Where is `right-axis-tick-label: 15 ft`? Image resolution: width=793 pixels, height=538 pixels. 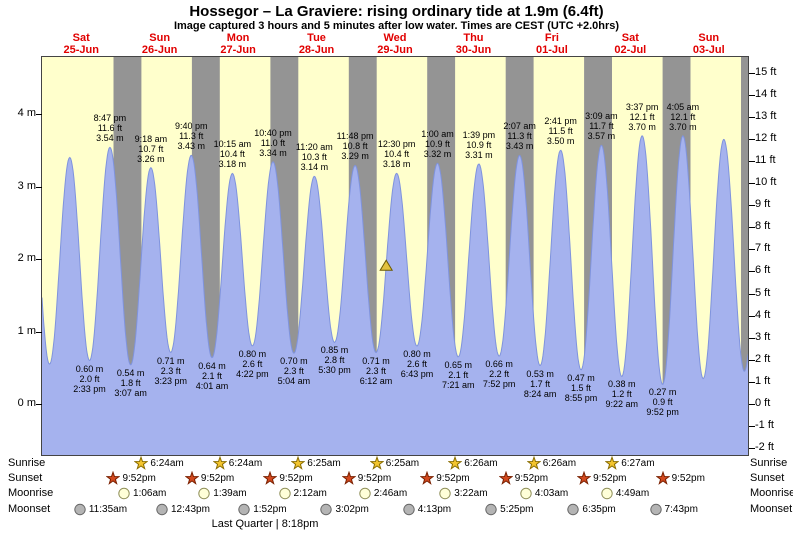
right-axis-tick-label: 15 ft is located at coordinates (766, 71).